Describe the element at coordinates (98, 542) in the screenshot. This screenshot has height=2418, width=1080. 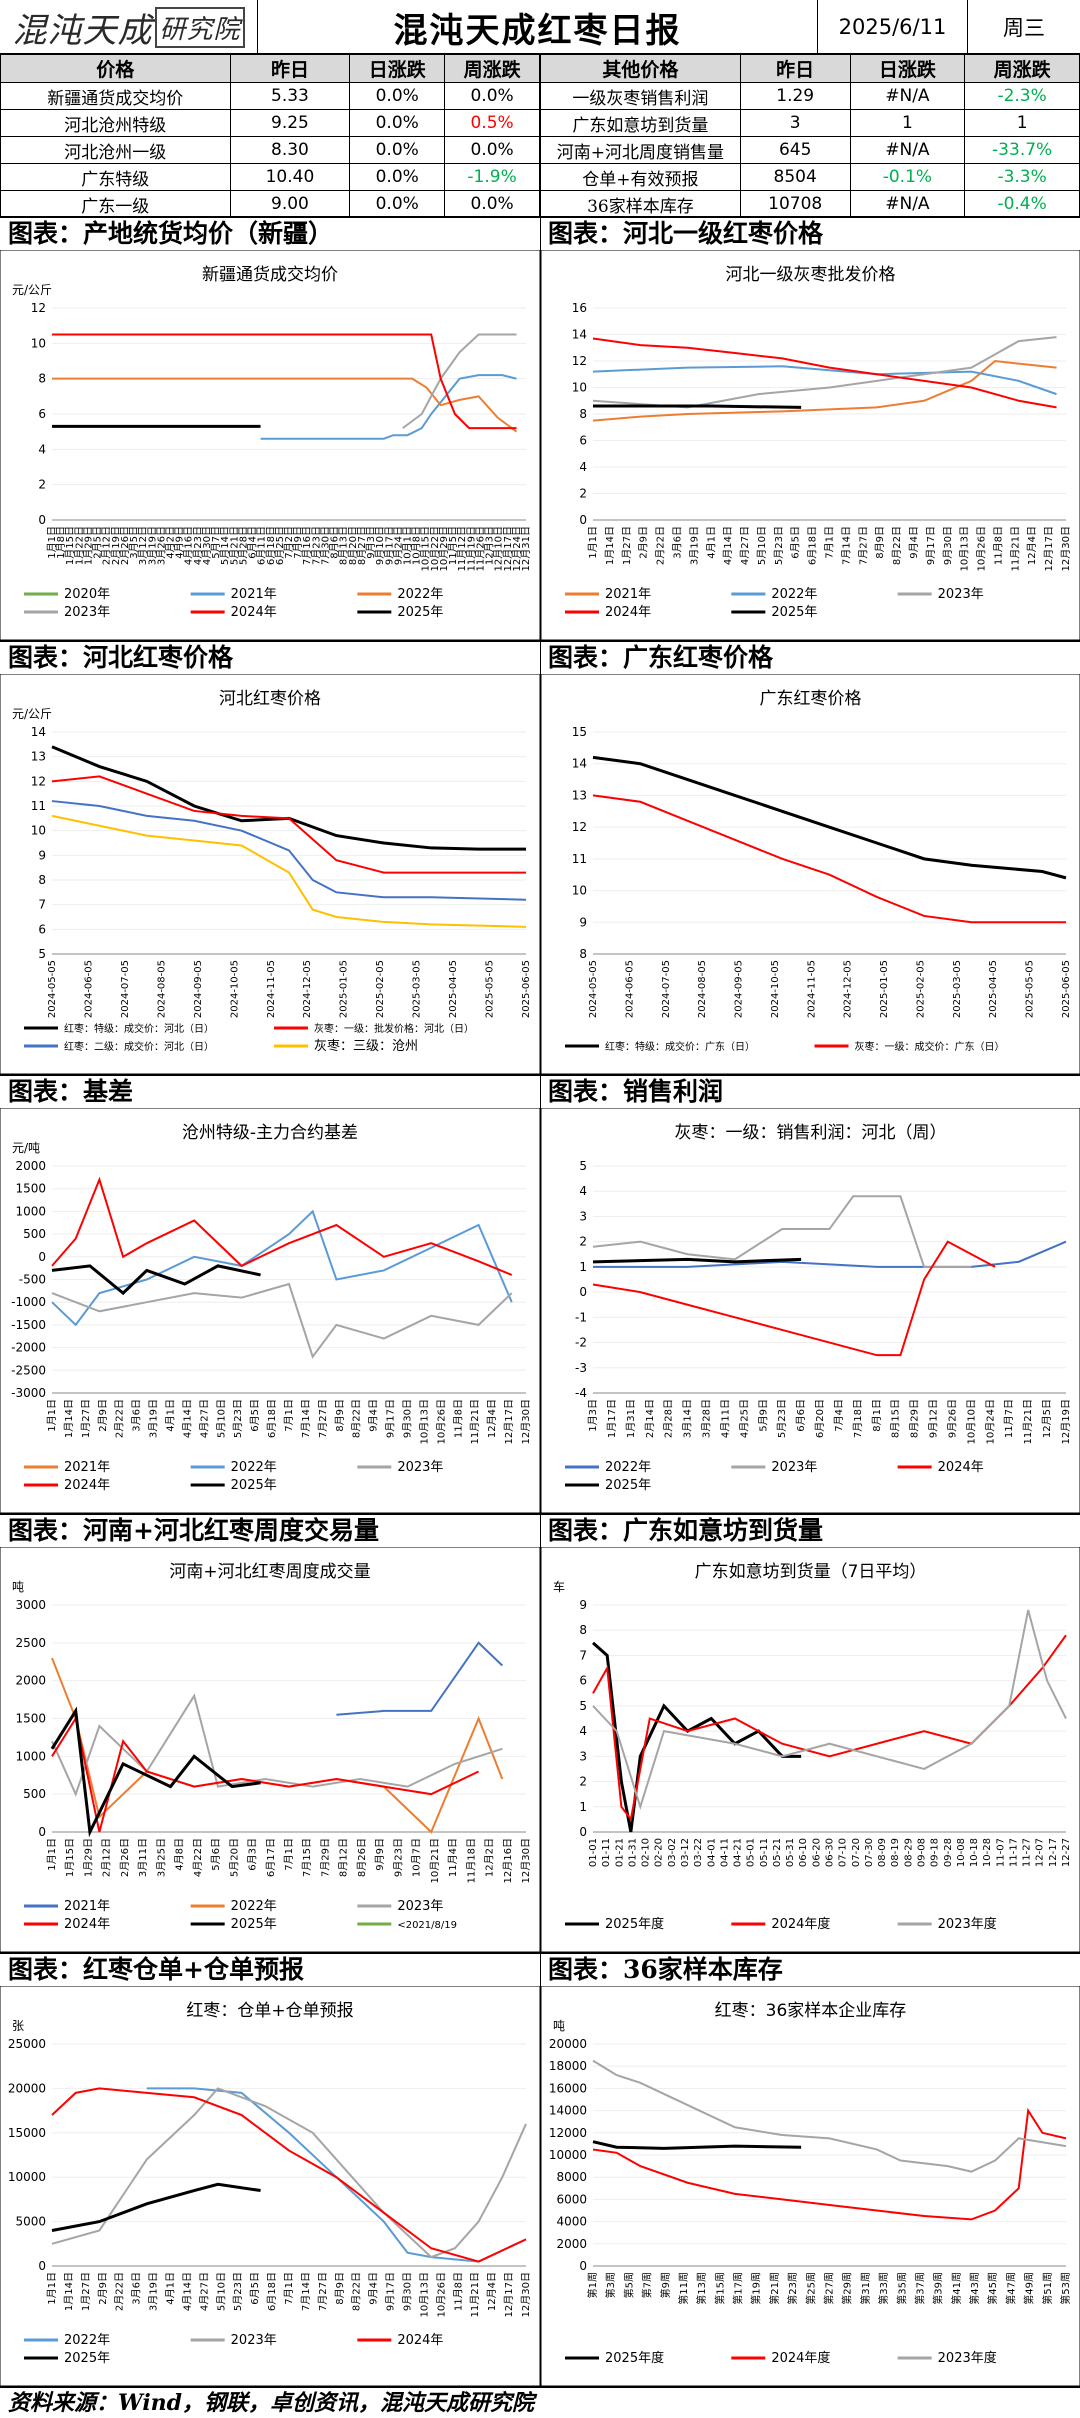
I see `x-tick-label: 2月5日` at that location.